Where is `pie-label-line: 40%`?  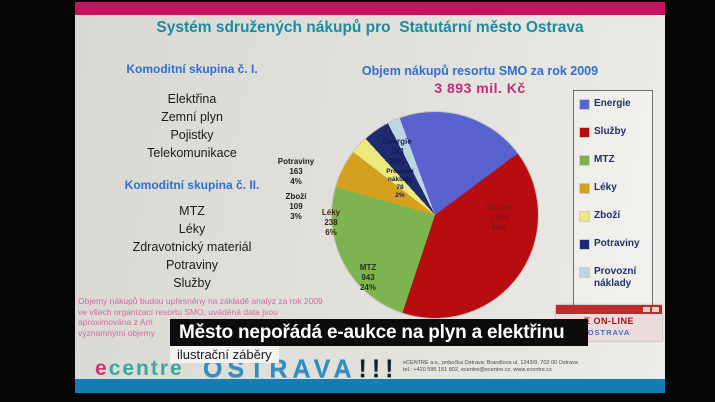 pie-label-line: 40% is located at coordinates (498, 227).